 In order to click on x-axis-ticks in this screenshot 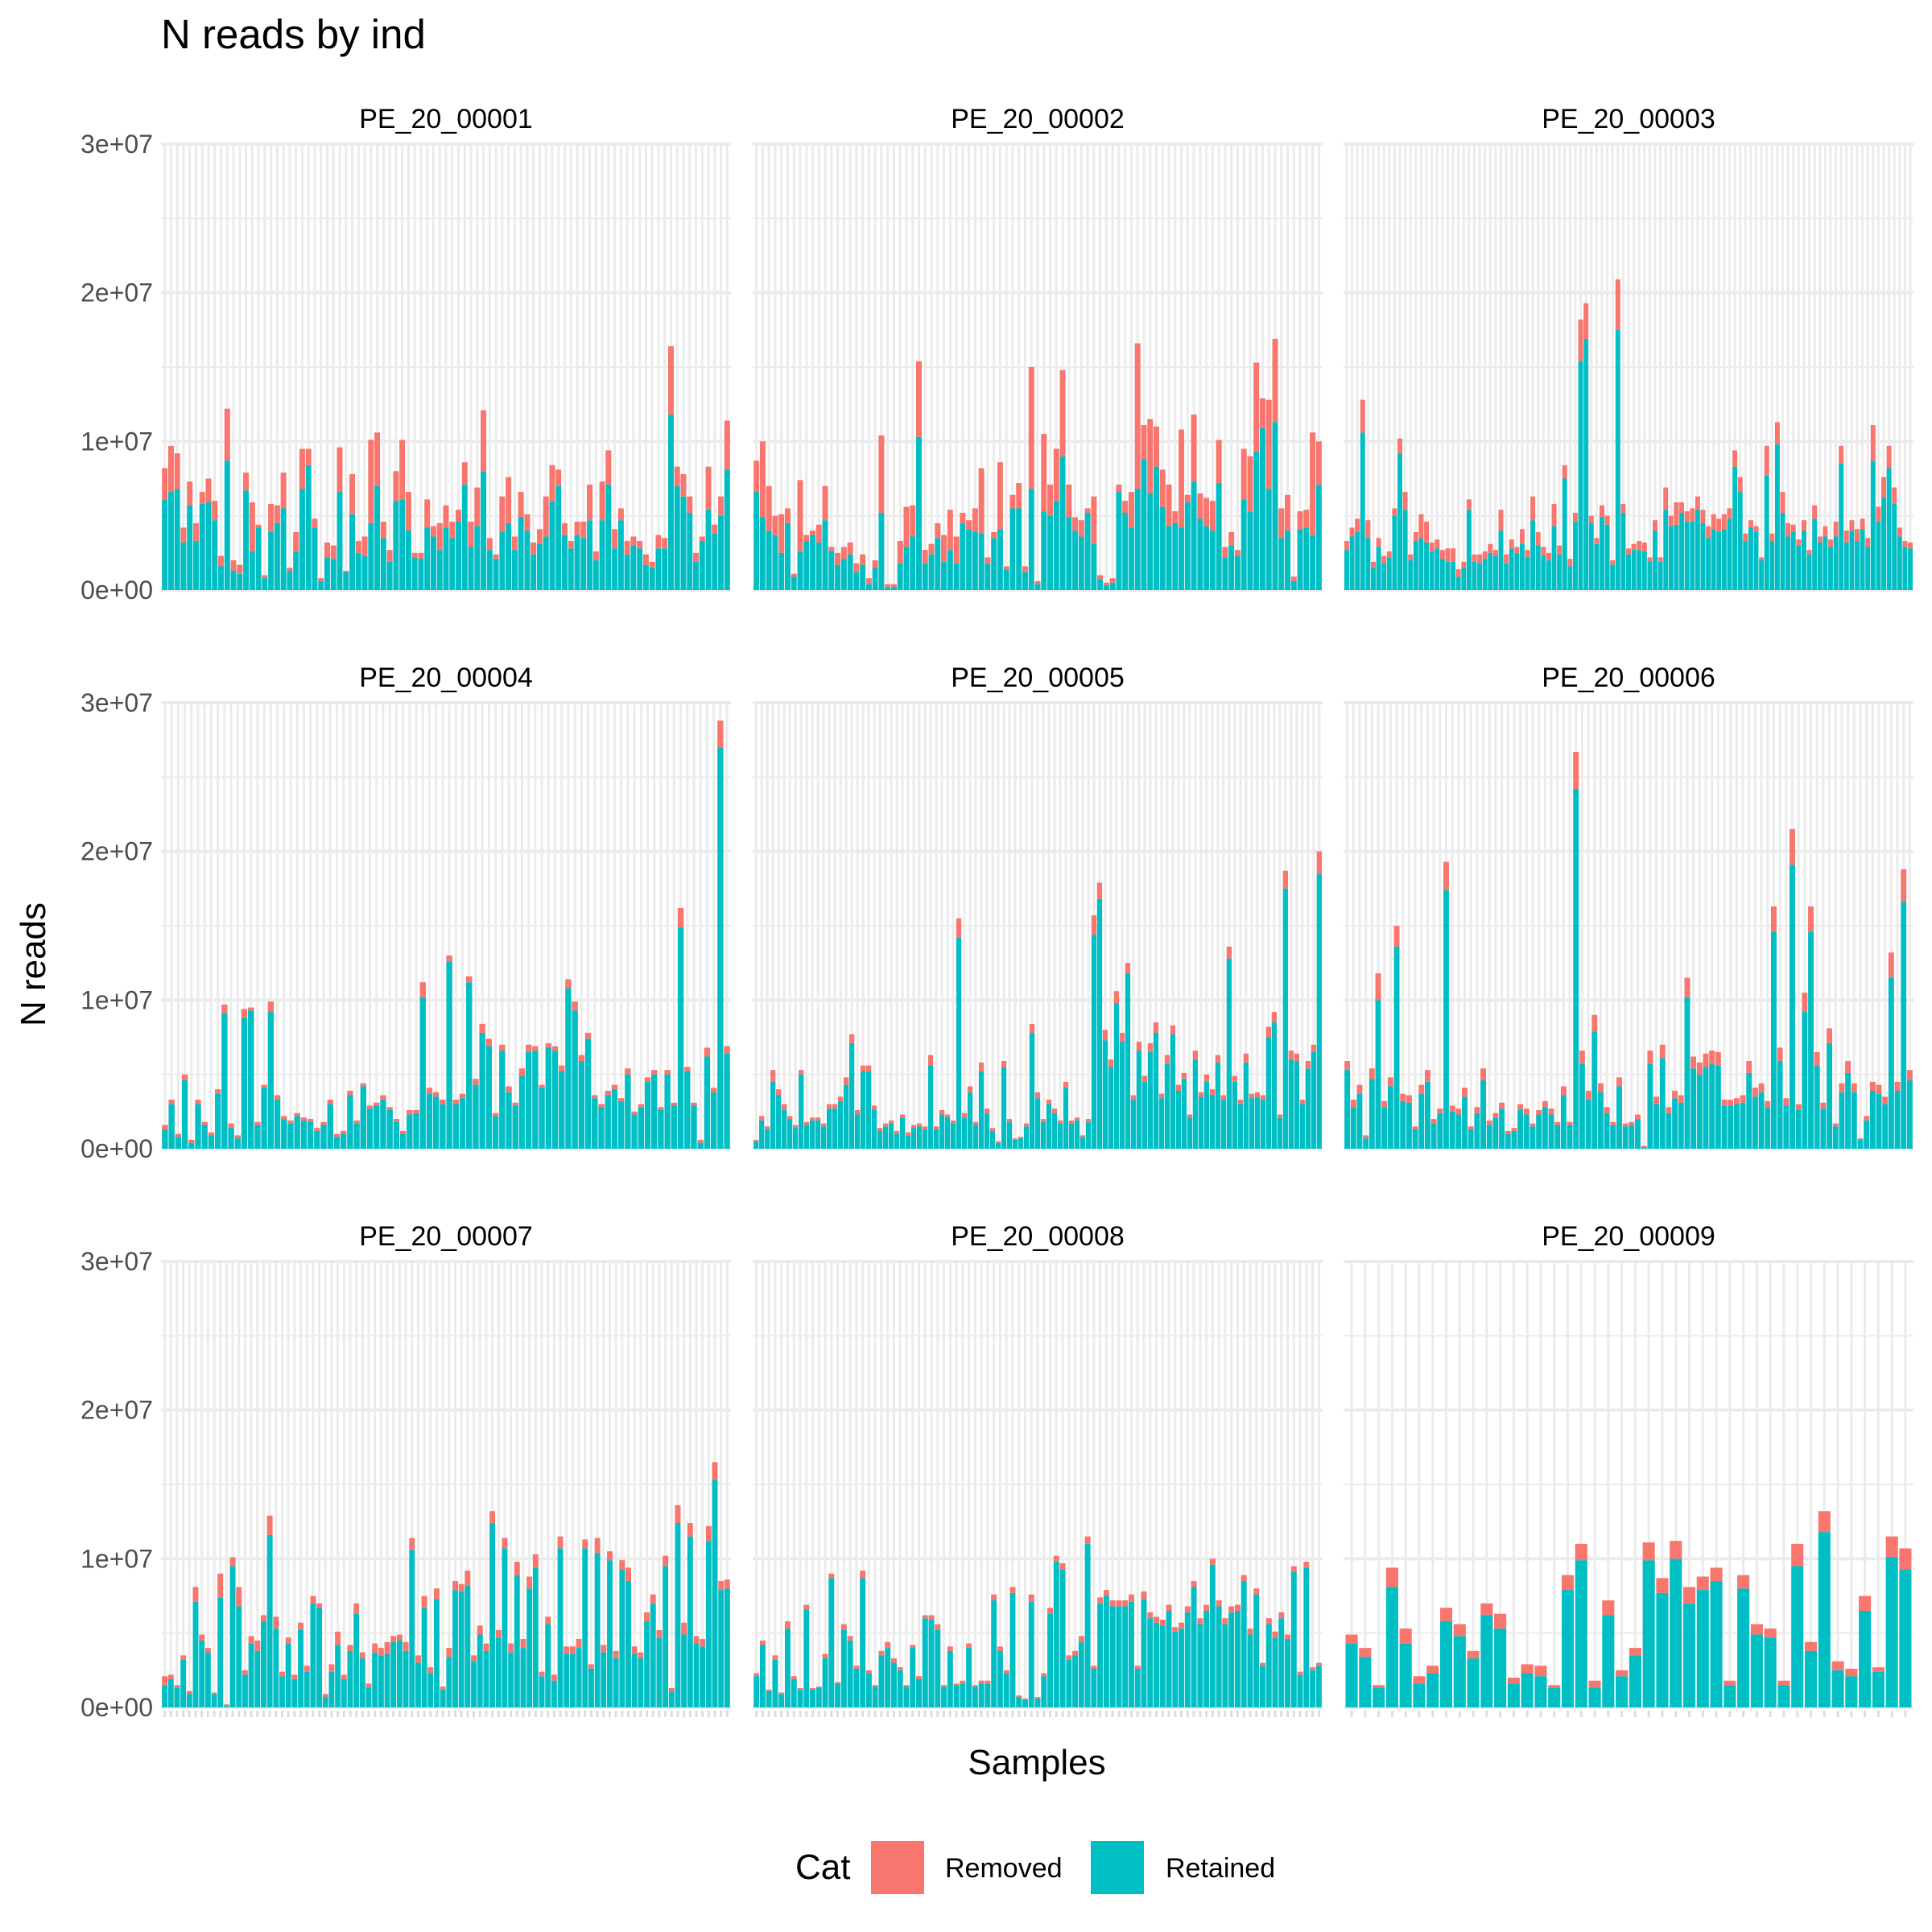, I will do `click(1037, 1714)`.